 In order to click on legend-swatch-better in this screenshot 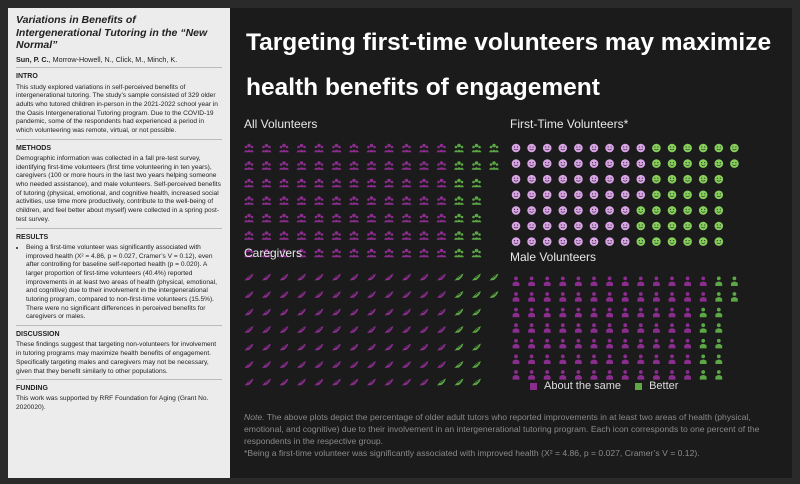, I will do `click(639, 386)`.